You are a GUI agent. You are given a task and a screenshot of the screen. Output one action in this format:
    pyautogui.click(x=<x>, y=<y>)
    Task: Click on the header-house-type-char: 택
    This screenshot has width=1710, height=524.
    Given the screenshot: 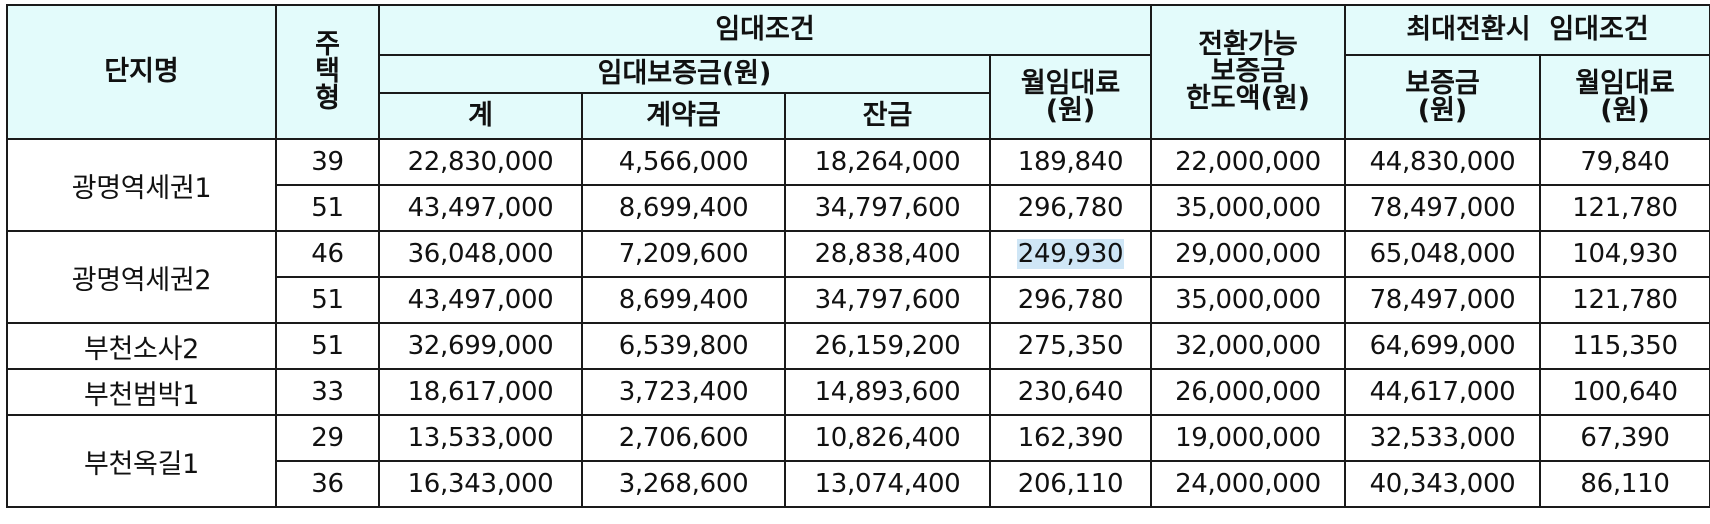 What is the action you would take?
    pyautogui.click(x=327, y=71)
    